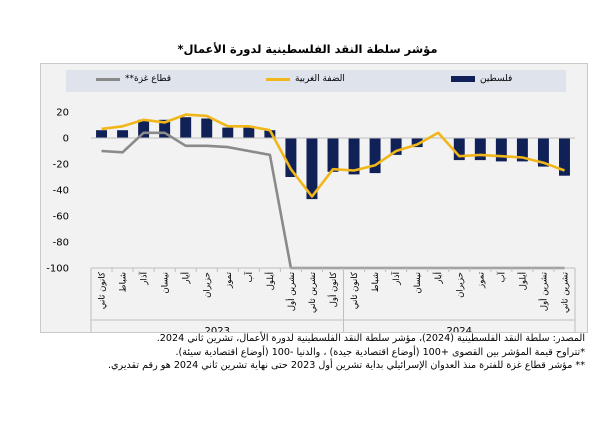 The image size is (615, 431). I want to click on y-tick-label: -60, so click(61, 217).